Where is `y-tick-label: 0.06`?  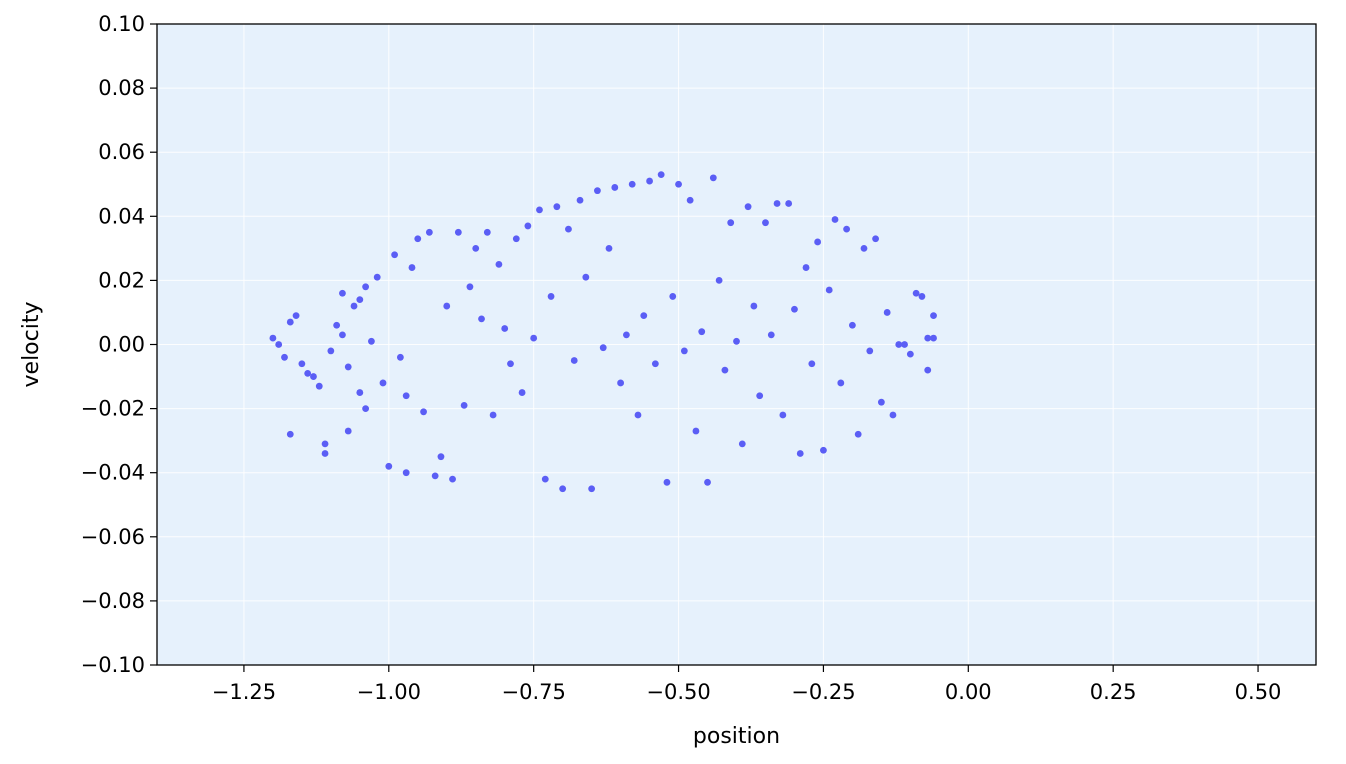
y-tick-label: 0.06 is located at coordinates (121, 152).